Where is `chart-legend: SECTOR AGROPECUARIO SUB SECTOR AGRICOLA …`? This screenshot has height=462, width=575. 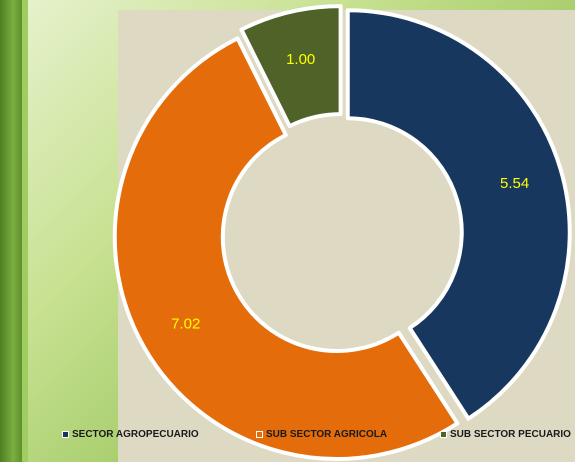
chart-legend: SECTOR AGROPECUARIO SUB SECTOR AGRICOLA … is located at coordinates (317, 437).